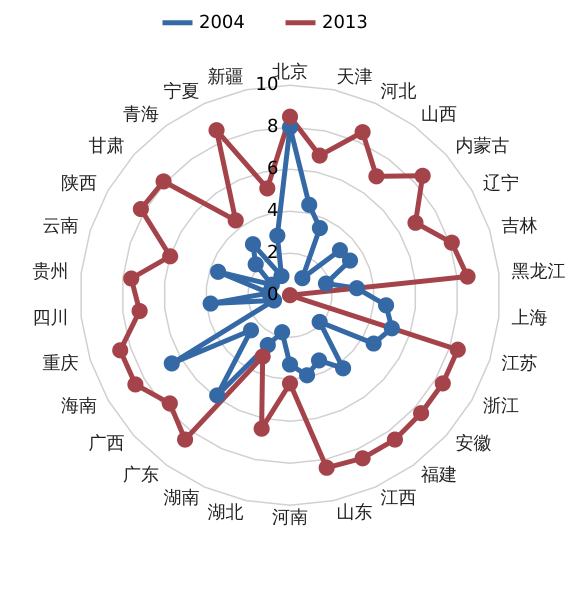  What do you see at coordinates (60, 225) in the screenshot?
I see `spoke-label: 云南` at bounding box center [60, 225].